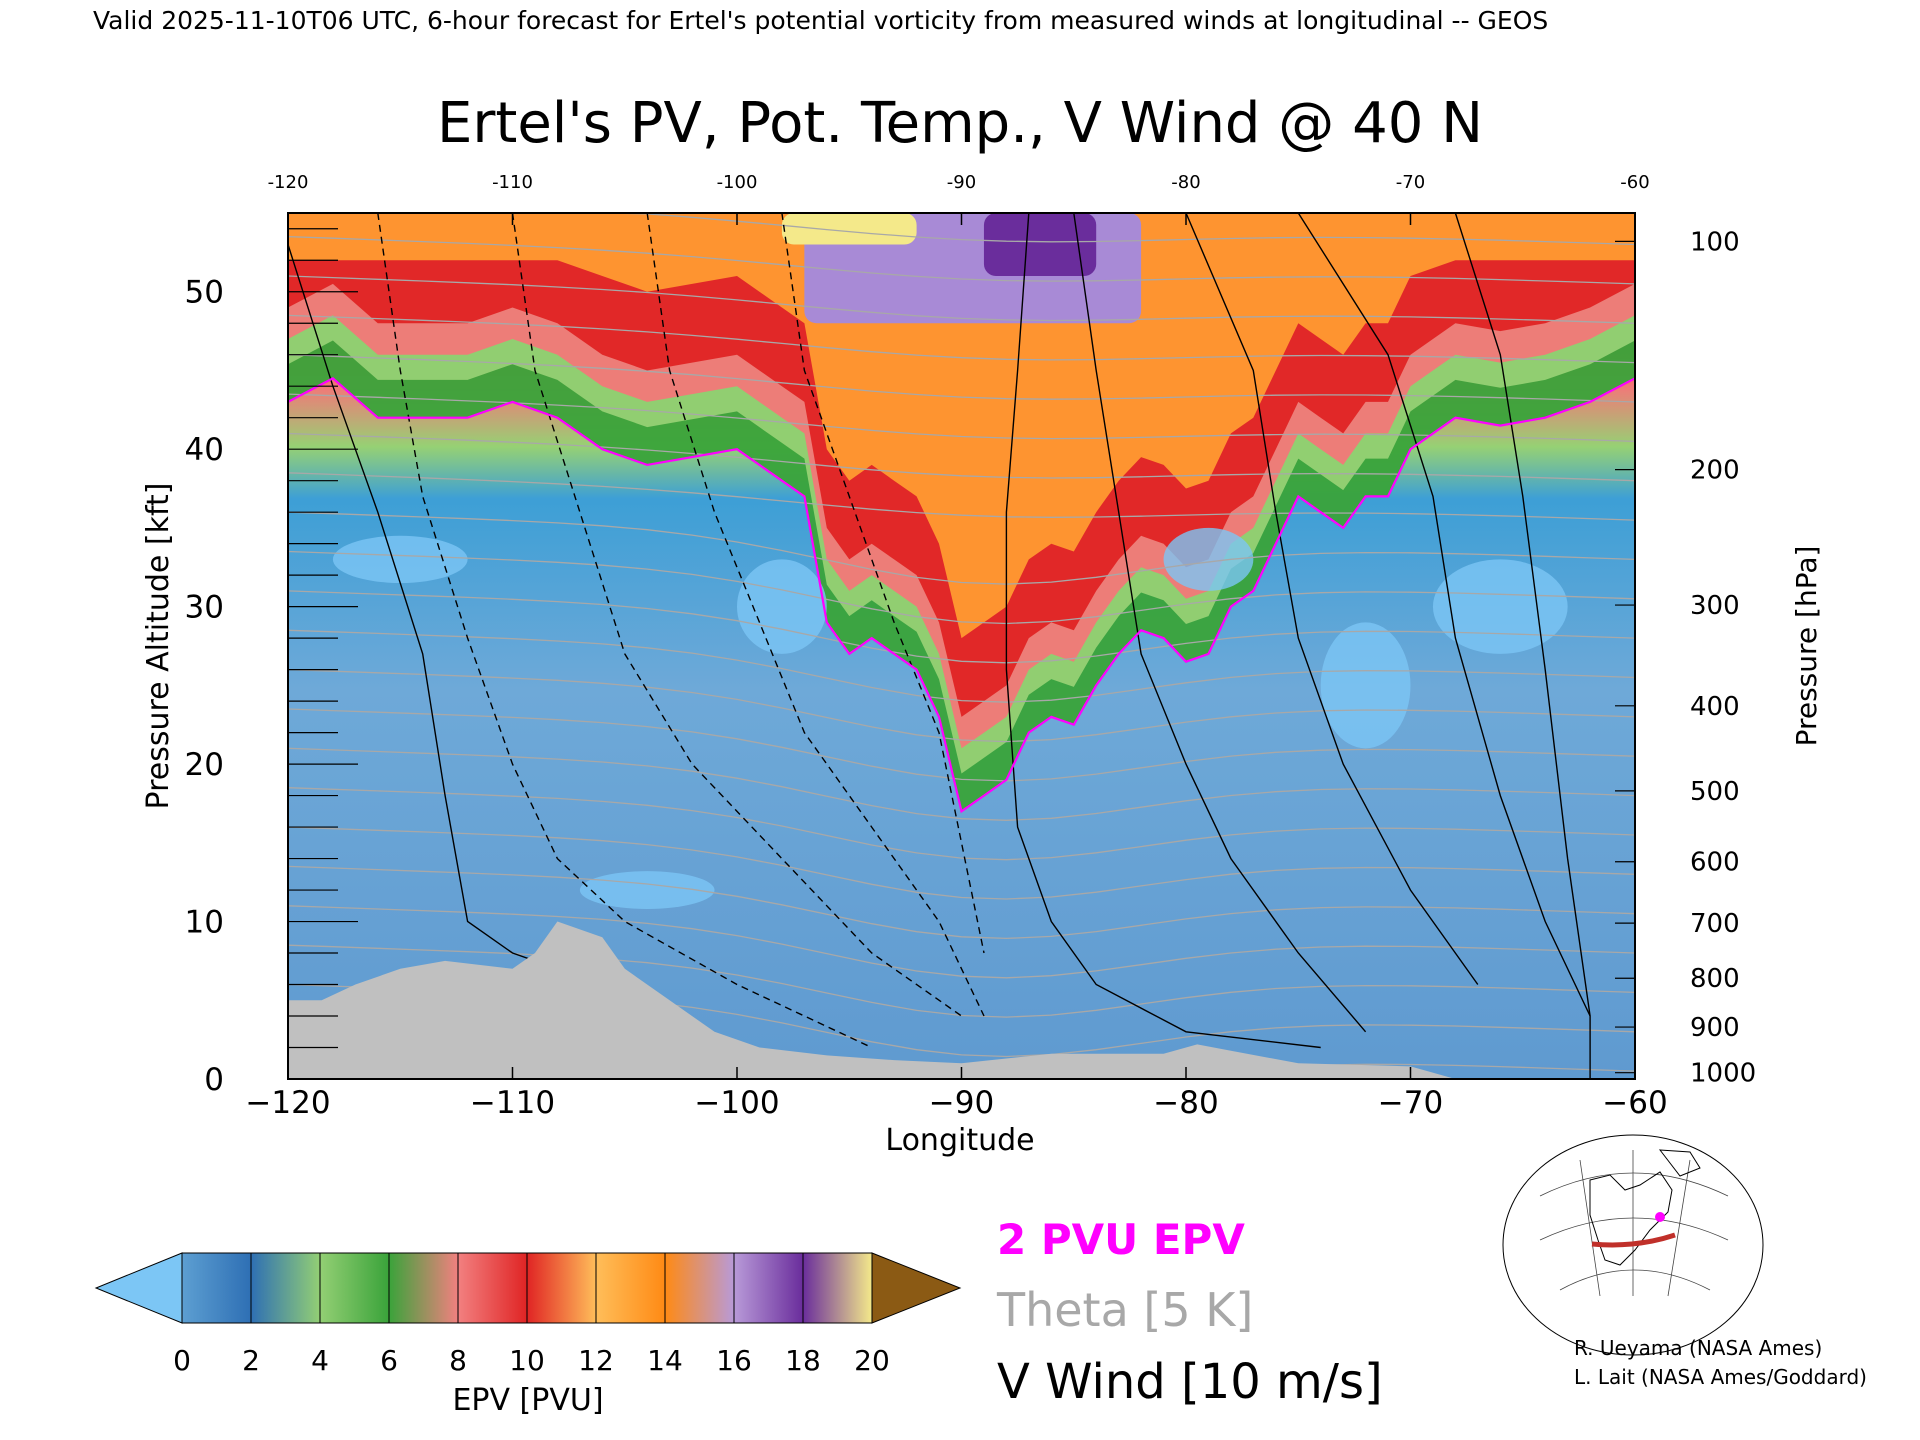 Image resolution: width=1920 pixels, height=1440 pixels. Describe the element at coordinates (158, 646) in the screenshot. I see `y-axis-label: Pressure Altitude [kft]` at that location.